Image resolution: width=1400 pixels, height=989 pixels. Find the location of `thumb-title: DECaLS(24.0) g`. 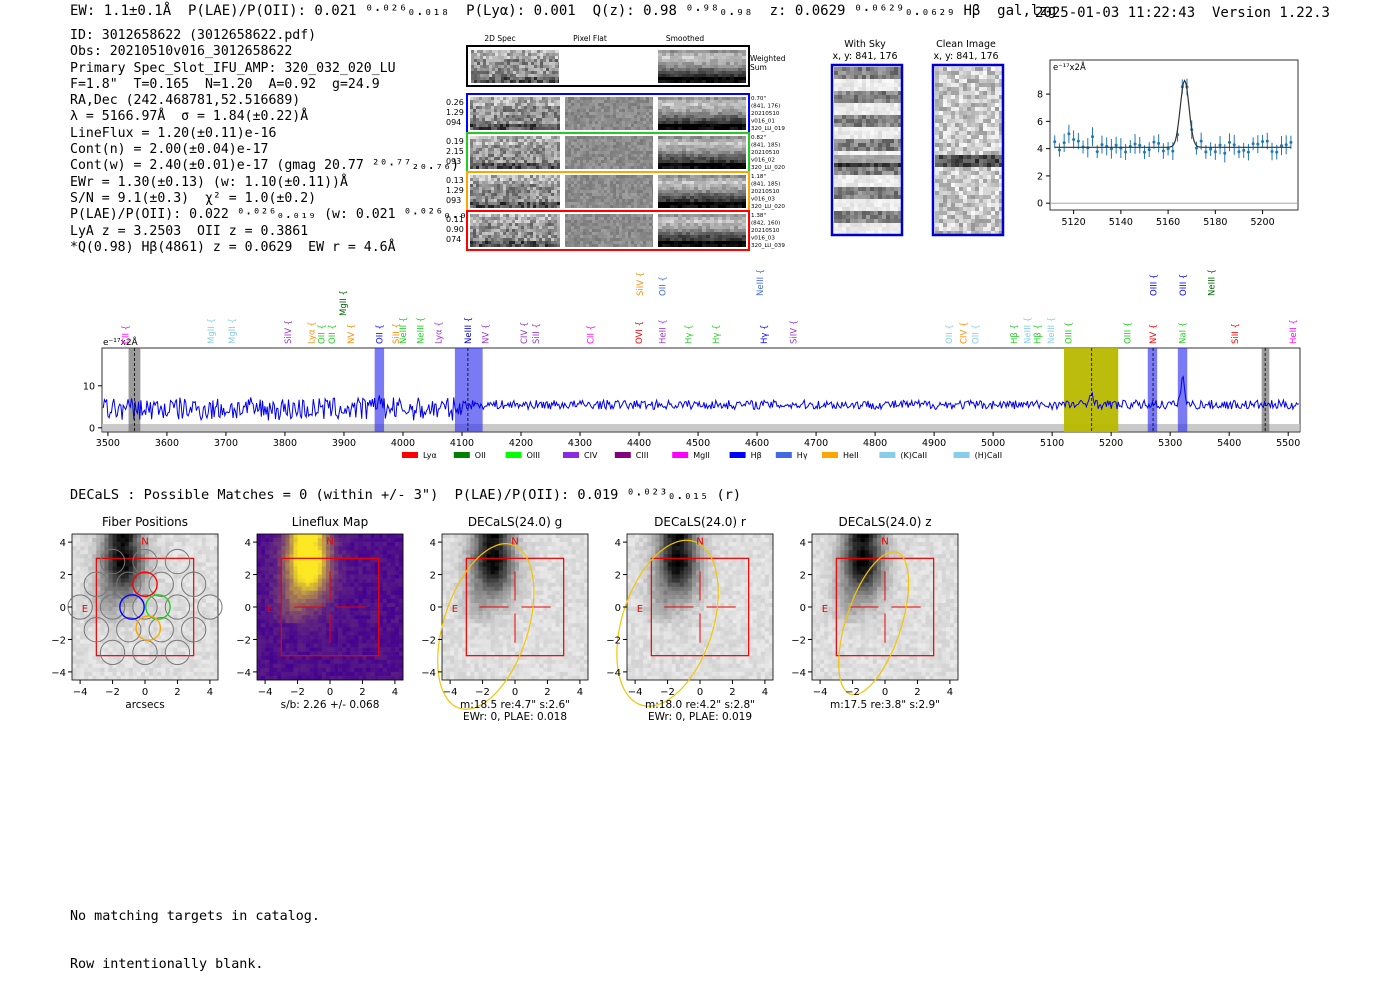

thumb-title: DECaLS(24.0) g is located at coordinates (515, 522).